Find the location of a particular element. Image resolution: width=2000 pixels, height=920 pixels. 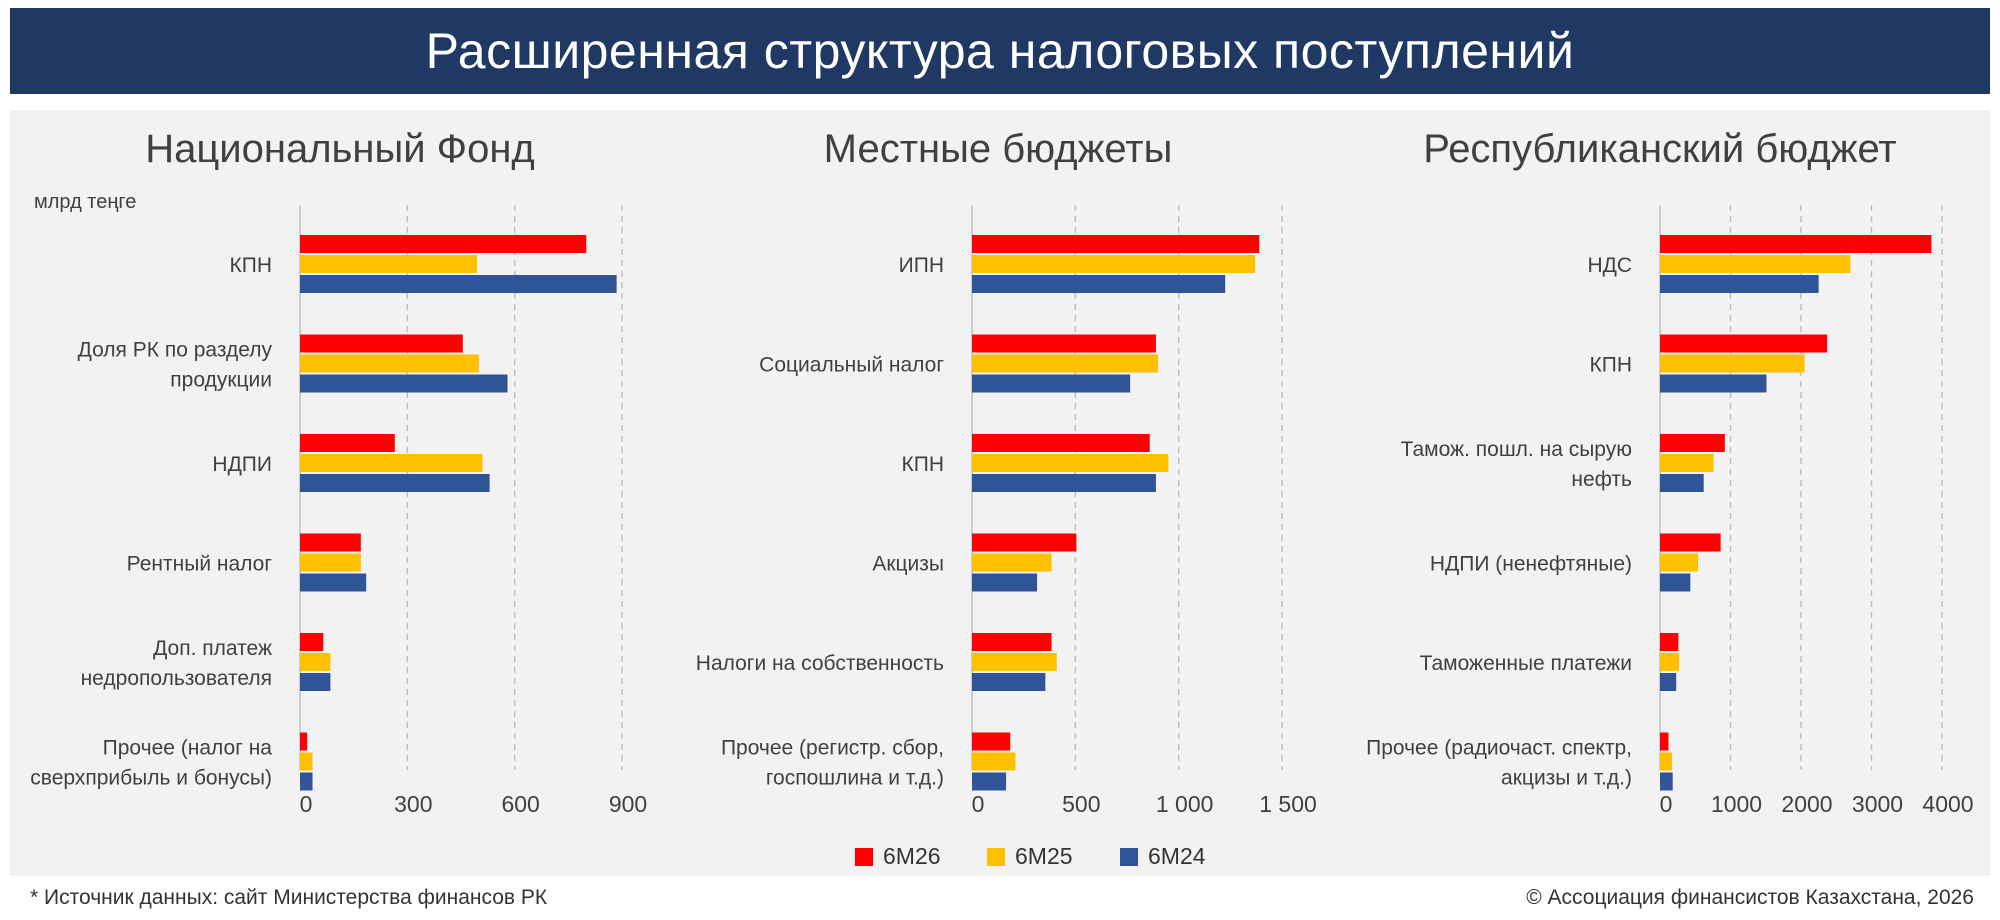

chart-title-3: Республиканский бюджет is located at coordinates (1659, 149).